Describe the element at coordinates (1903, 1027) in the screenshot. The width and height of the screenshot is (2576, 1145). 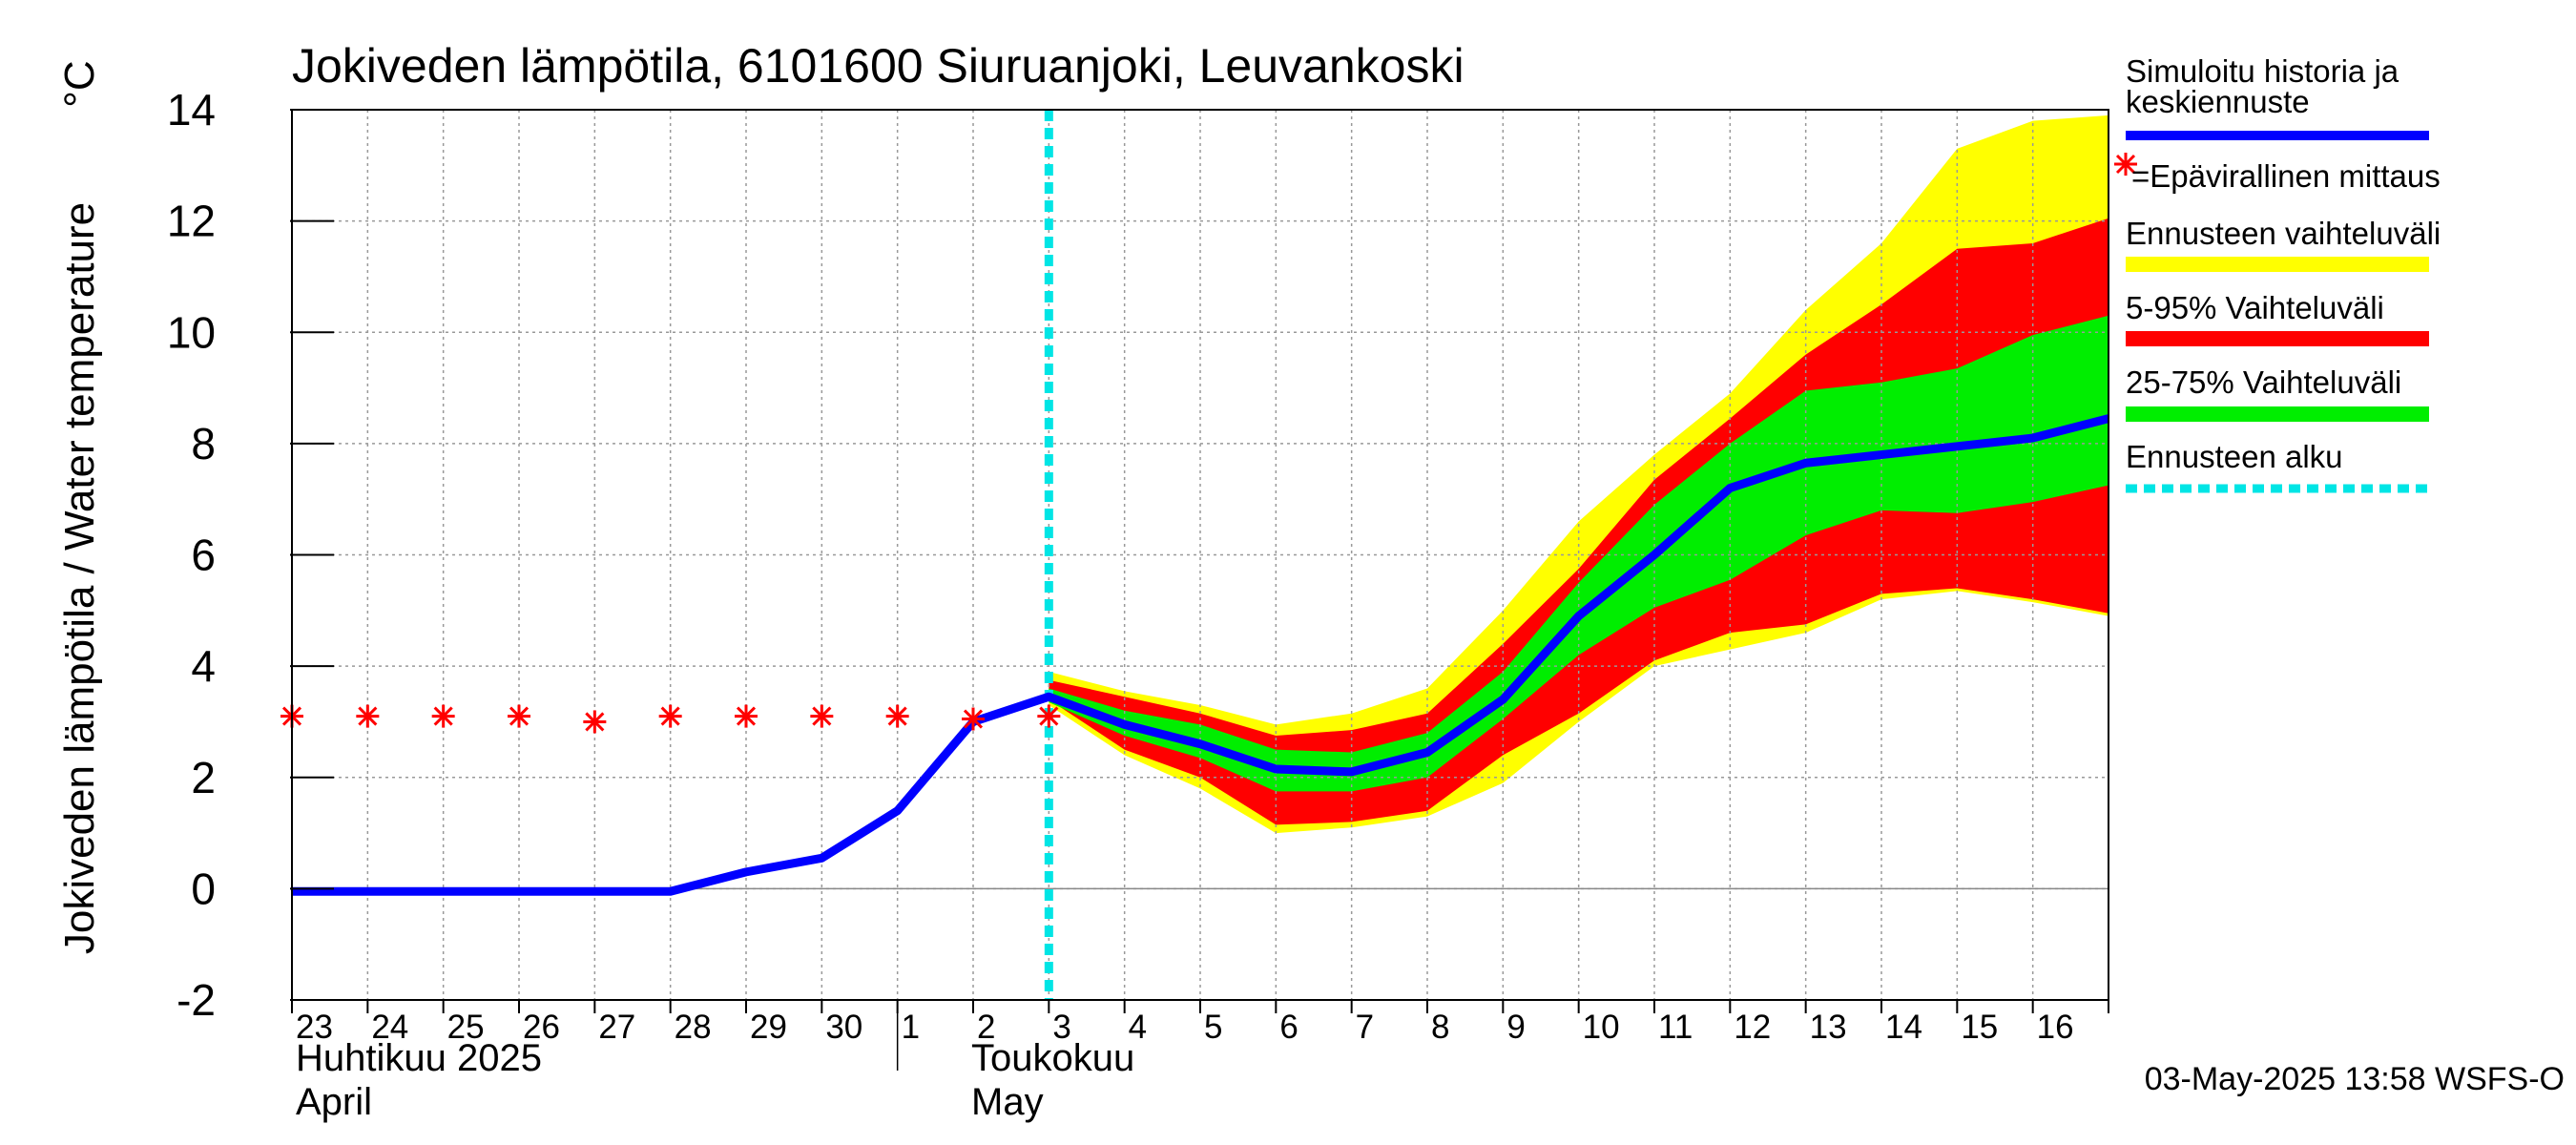
I see `x-tick-label-14: 14` at that location.